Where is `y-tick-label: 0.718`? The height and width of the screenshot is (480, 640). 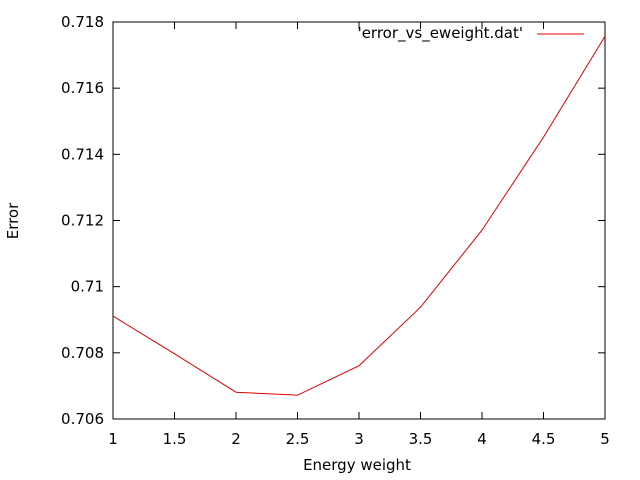 y-tick-label: 0.718 is located at coordinates (82, 22).